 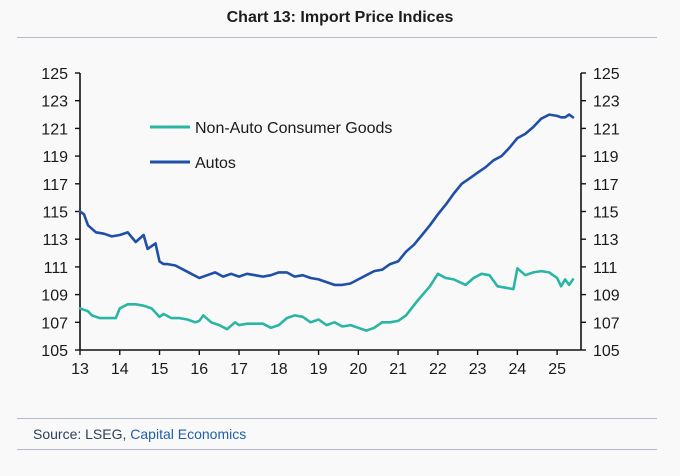 What do you see at coordinates (54, 102) in the screenshot?
I see `y-tick-label-left: 123` at bounding box center [54, 102].